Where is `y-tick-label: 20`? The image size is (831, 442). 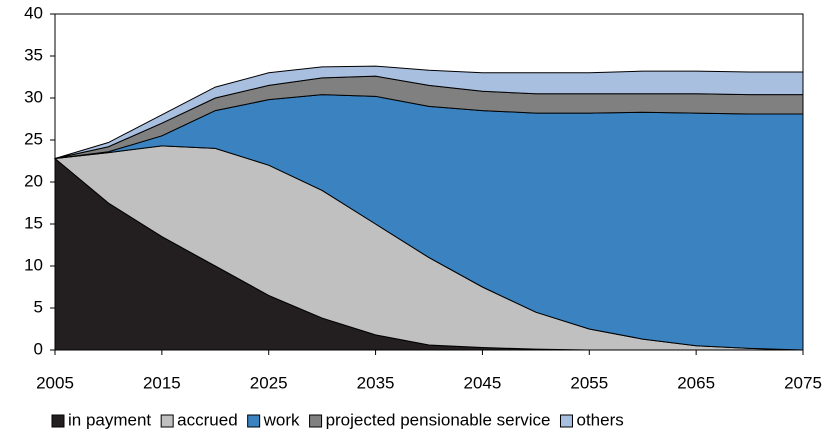
y-tick-label: 20 is located at coordinates (33, 180).